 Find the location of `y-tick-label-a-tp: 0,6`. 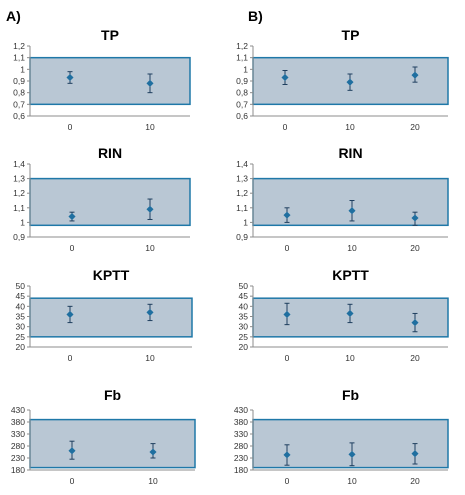

y-tick-label-a-tp: 0,6 is located at coordinates (19, 116).